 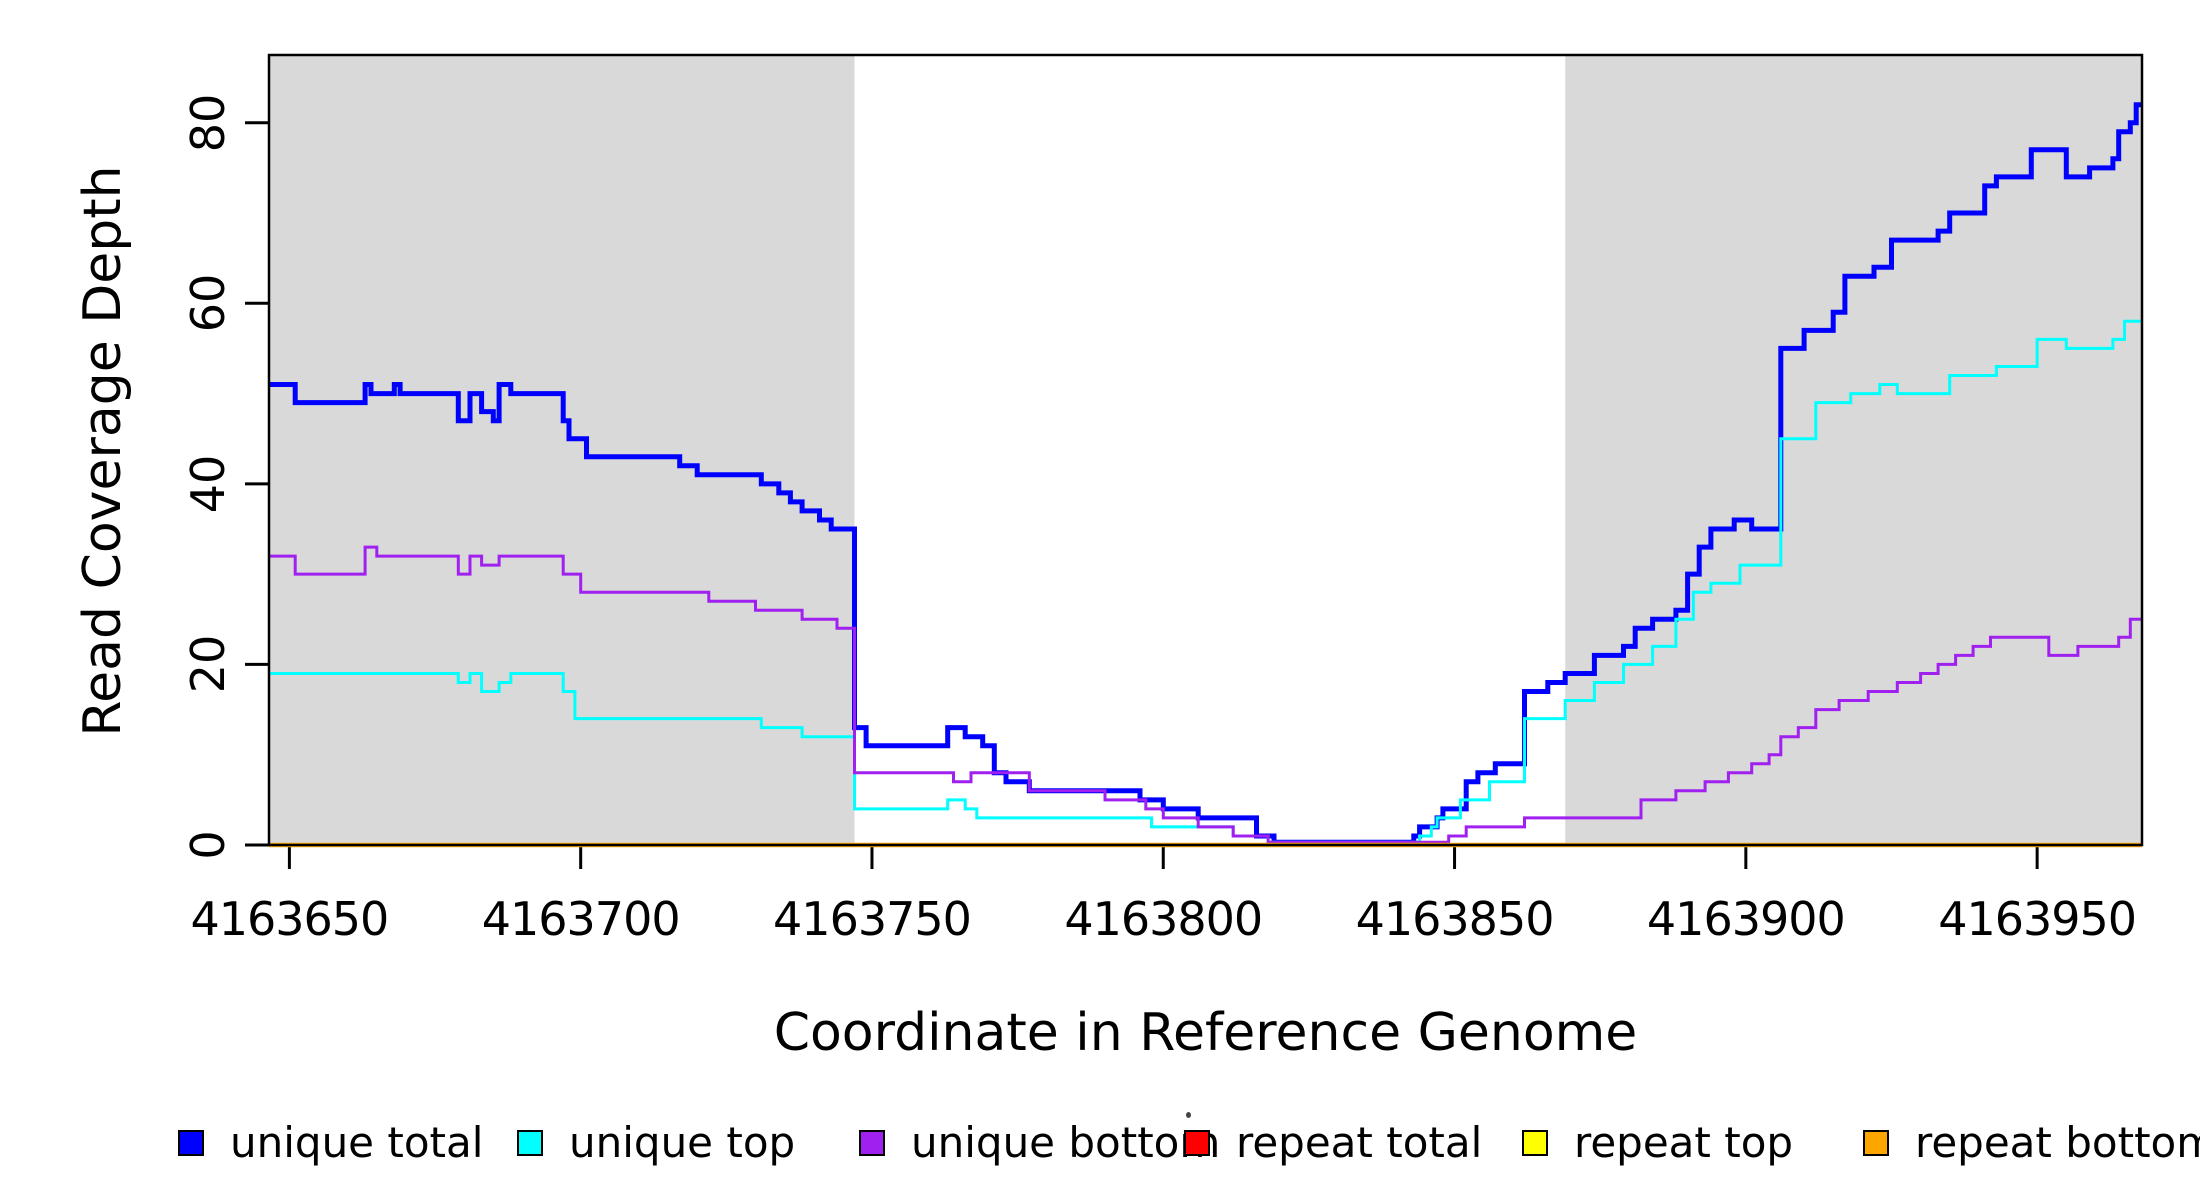 I want to click on y-tick-label: 60, so click(x=208, y=303).